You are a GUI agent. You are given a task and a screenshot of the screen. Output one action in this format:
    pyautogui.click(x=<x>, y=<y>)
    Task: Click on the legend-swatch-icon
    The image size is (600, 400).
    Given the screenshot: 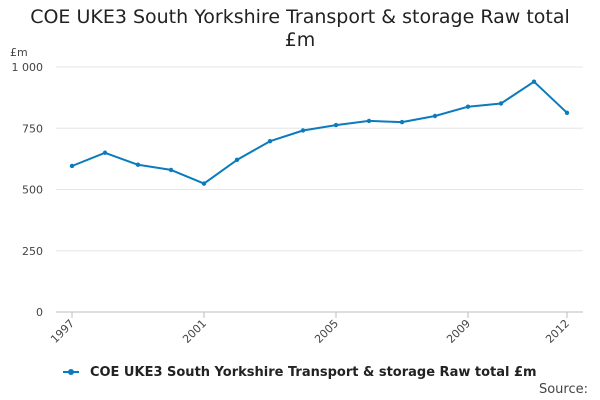 What is the action you would take?
    pyautogui.click(x=71, y=371)
    